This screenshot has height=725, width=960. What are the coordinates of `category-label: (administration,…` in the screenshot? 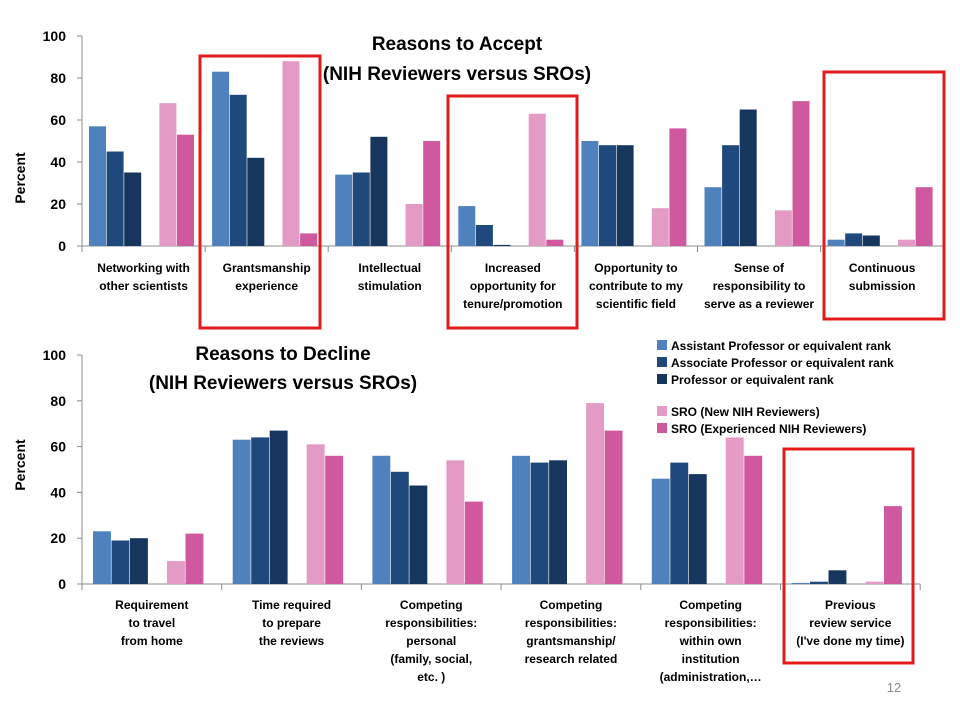 It's located at (711, 677).